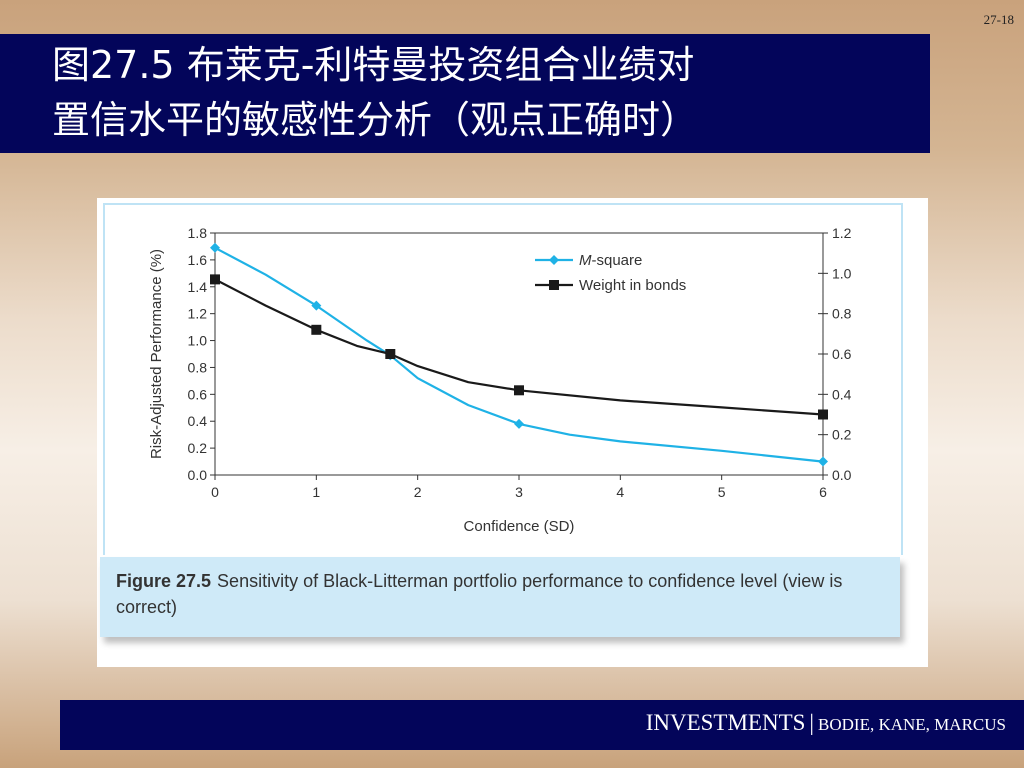  What do you see at coordinates (164, 581) in the screenshot?
I see `caption-label: Figure 27.5` at bounding box center [164, 581].